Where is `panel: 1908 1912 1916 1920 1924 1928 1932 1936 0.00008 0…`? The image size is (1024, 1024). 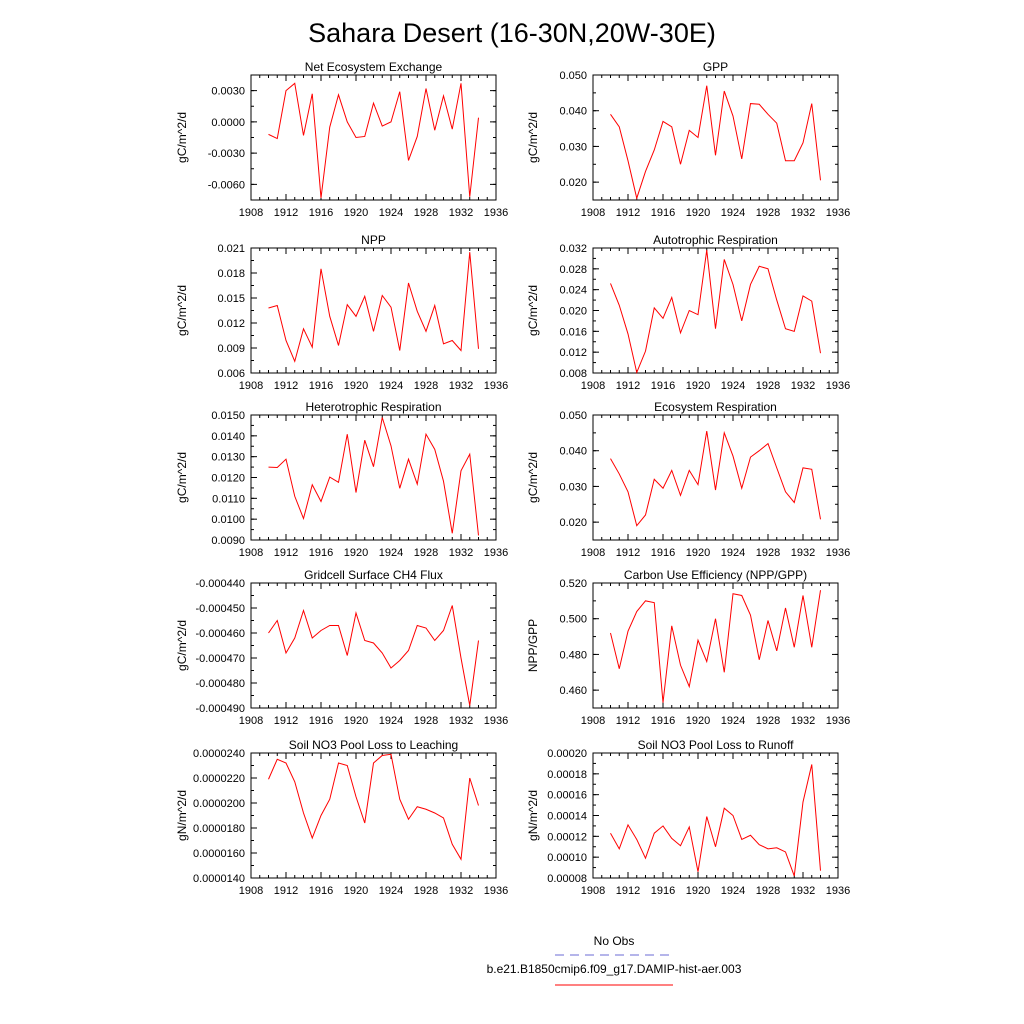 panel: 1908 1912 1916 1920 1924 1928 1932 1936 0.00008 0… is located at coordinates (688, 817).